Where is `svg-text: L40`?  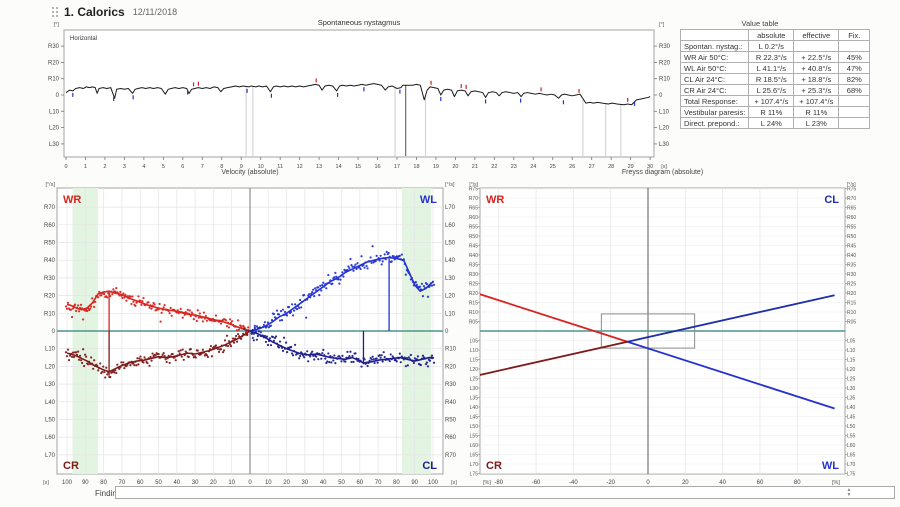 svg-text: L40 is located at coordinates (50, 403).